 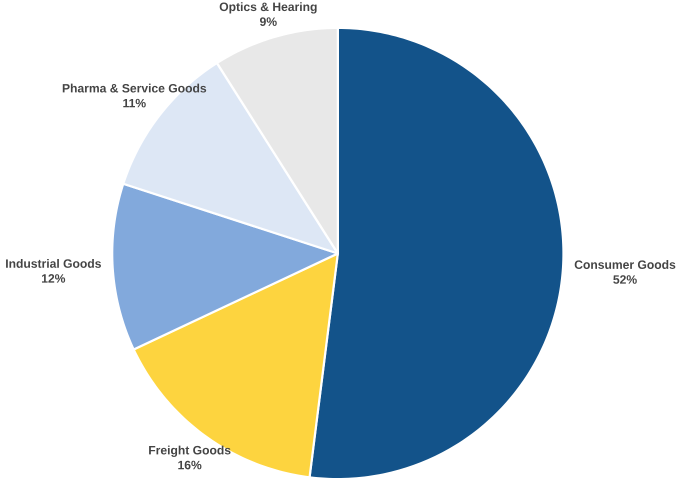 What do you see at coordinates (53, 263) in the screenshot?
I see `slice-label: Industrial Goods` at bounding box center [53, 263].